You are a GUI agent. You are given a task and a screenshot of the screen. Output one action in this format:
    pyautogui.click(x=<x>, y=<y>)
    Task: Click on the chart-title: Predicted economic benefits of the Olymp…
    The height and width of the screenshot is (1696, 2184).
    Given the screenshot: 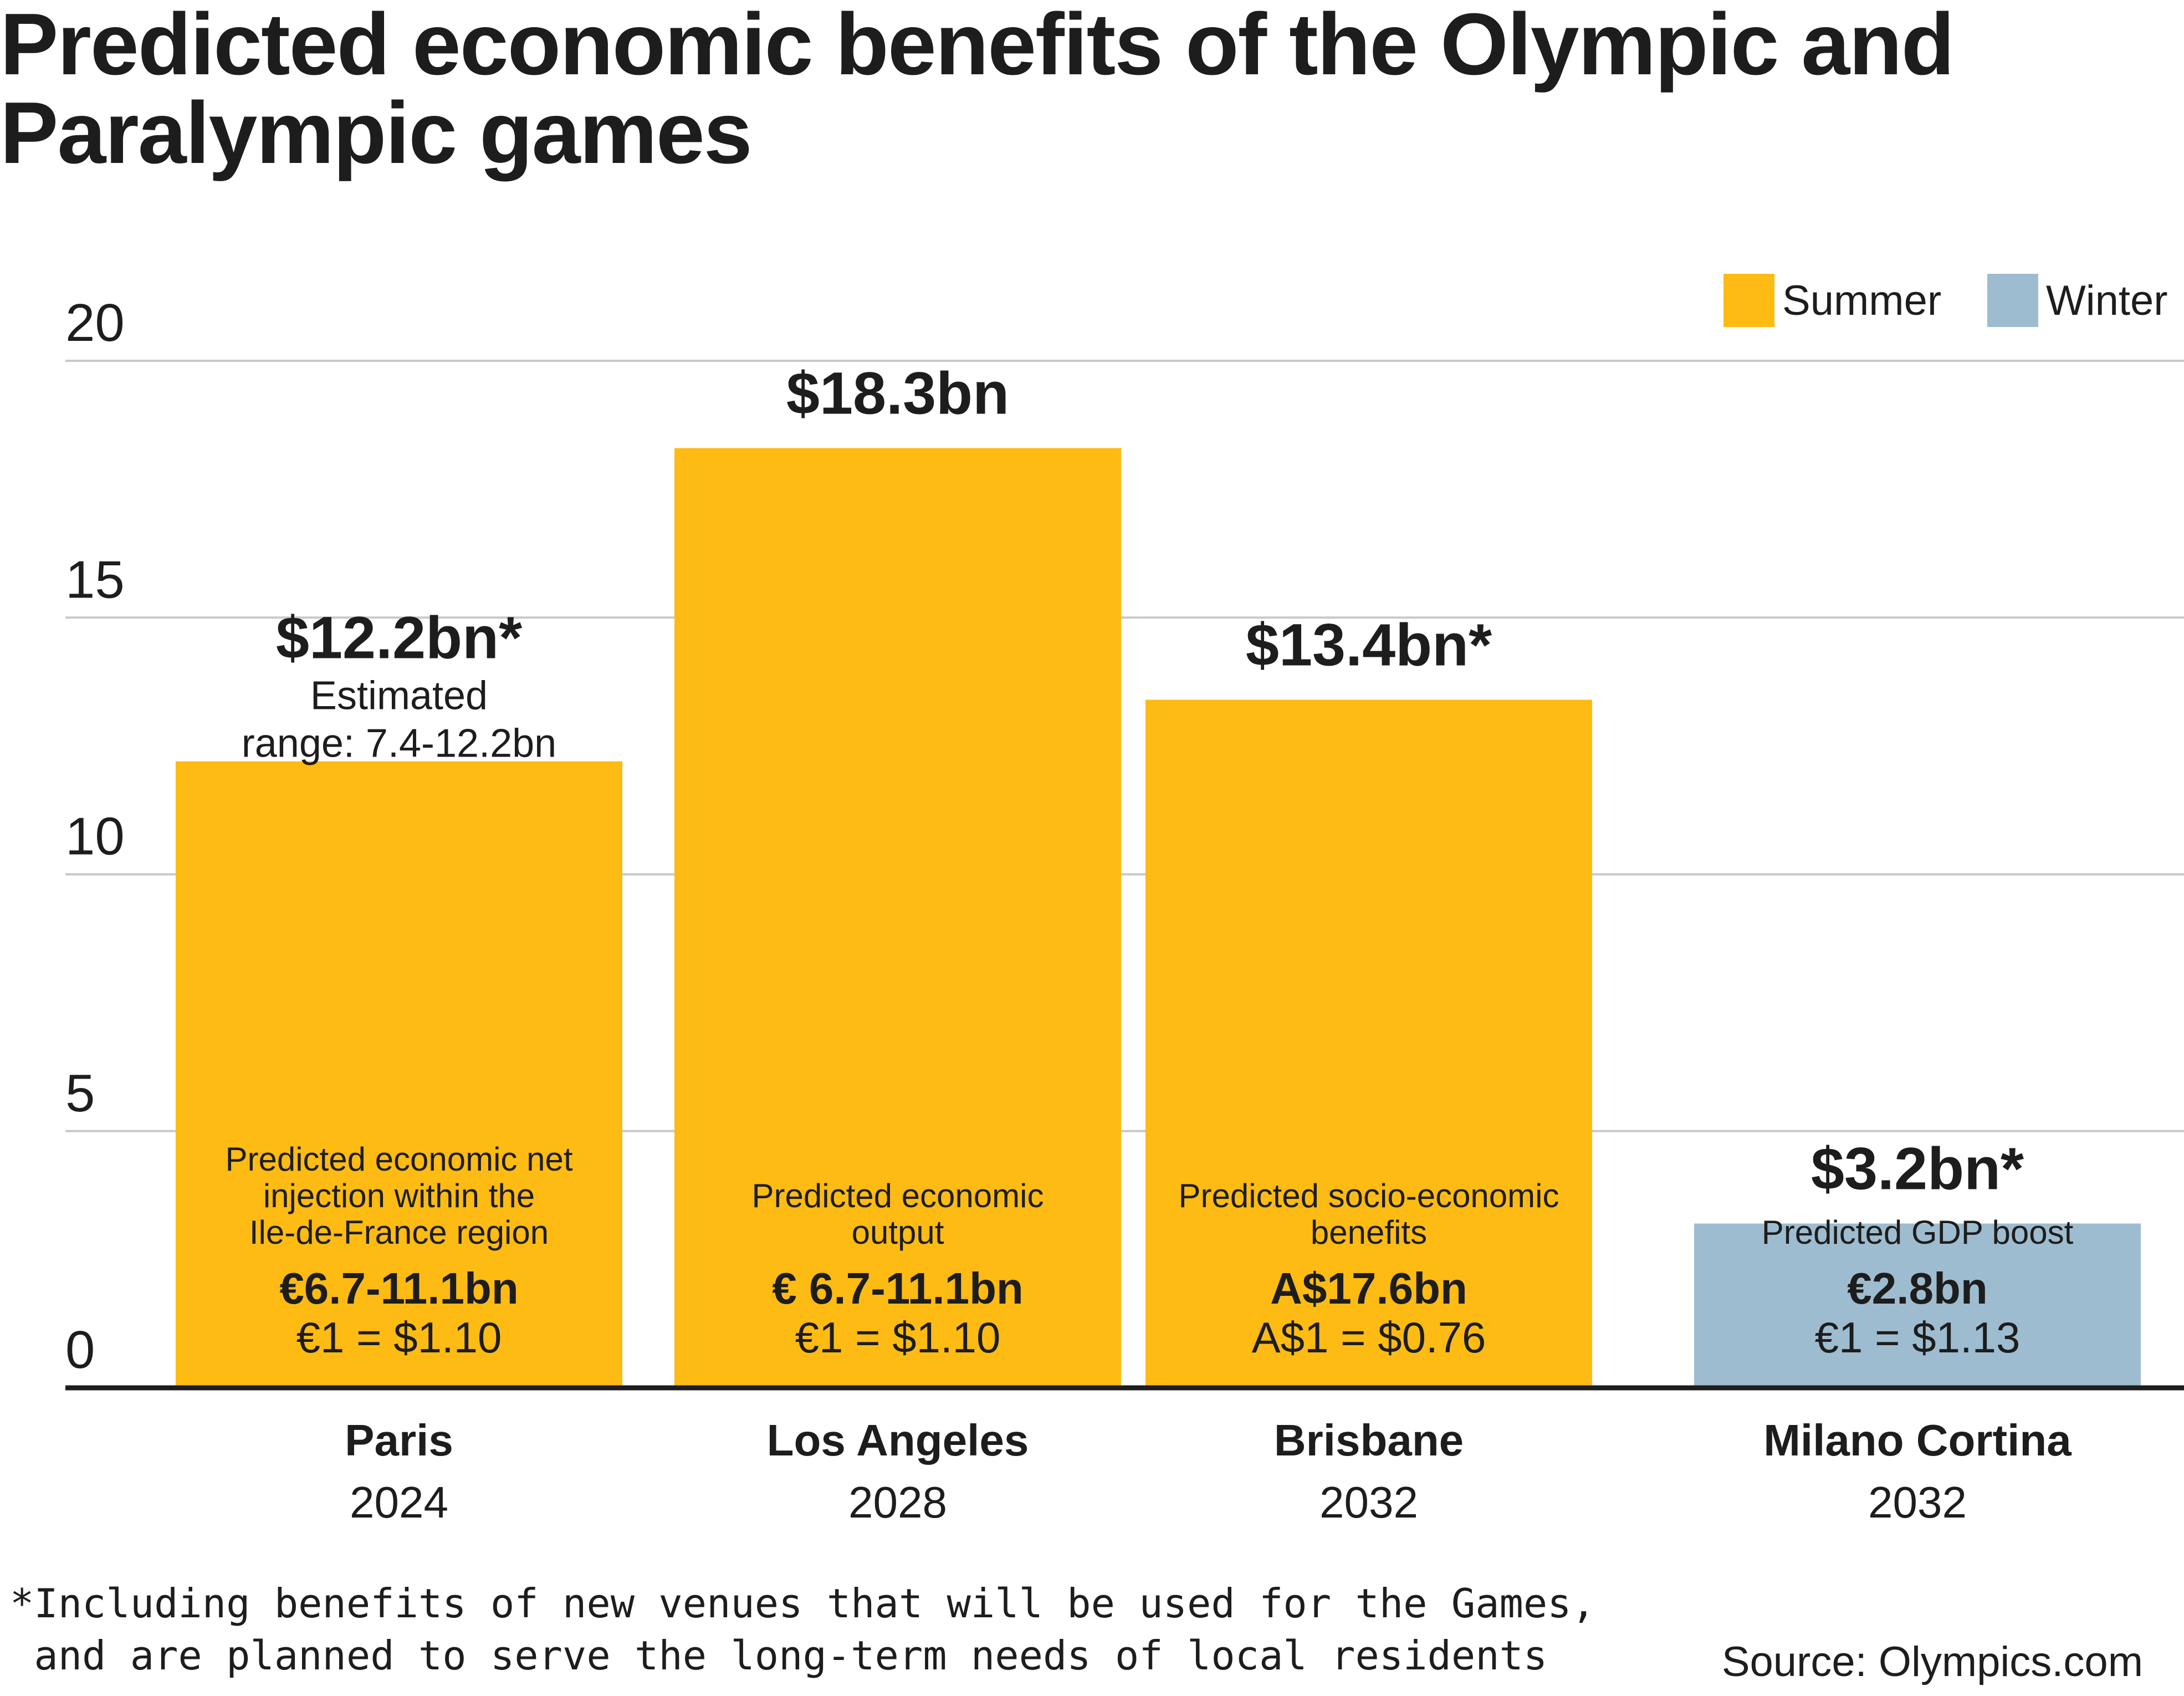 What is the action you would take?
    pyautogui.click(x=978, y=91)
    